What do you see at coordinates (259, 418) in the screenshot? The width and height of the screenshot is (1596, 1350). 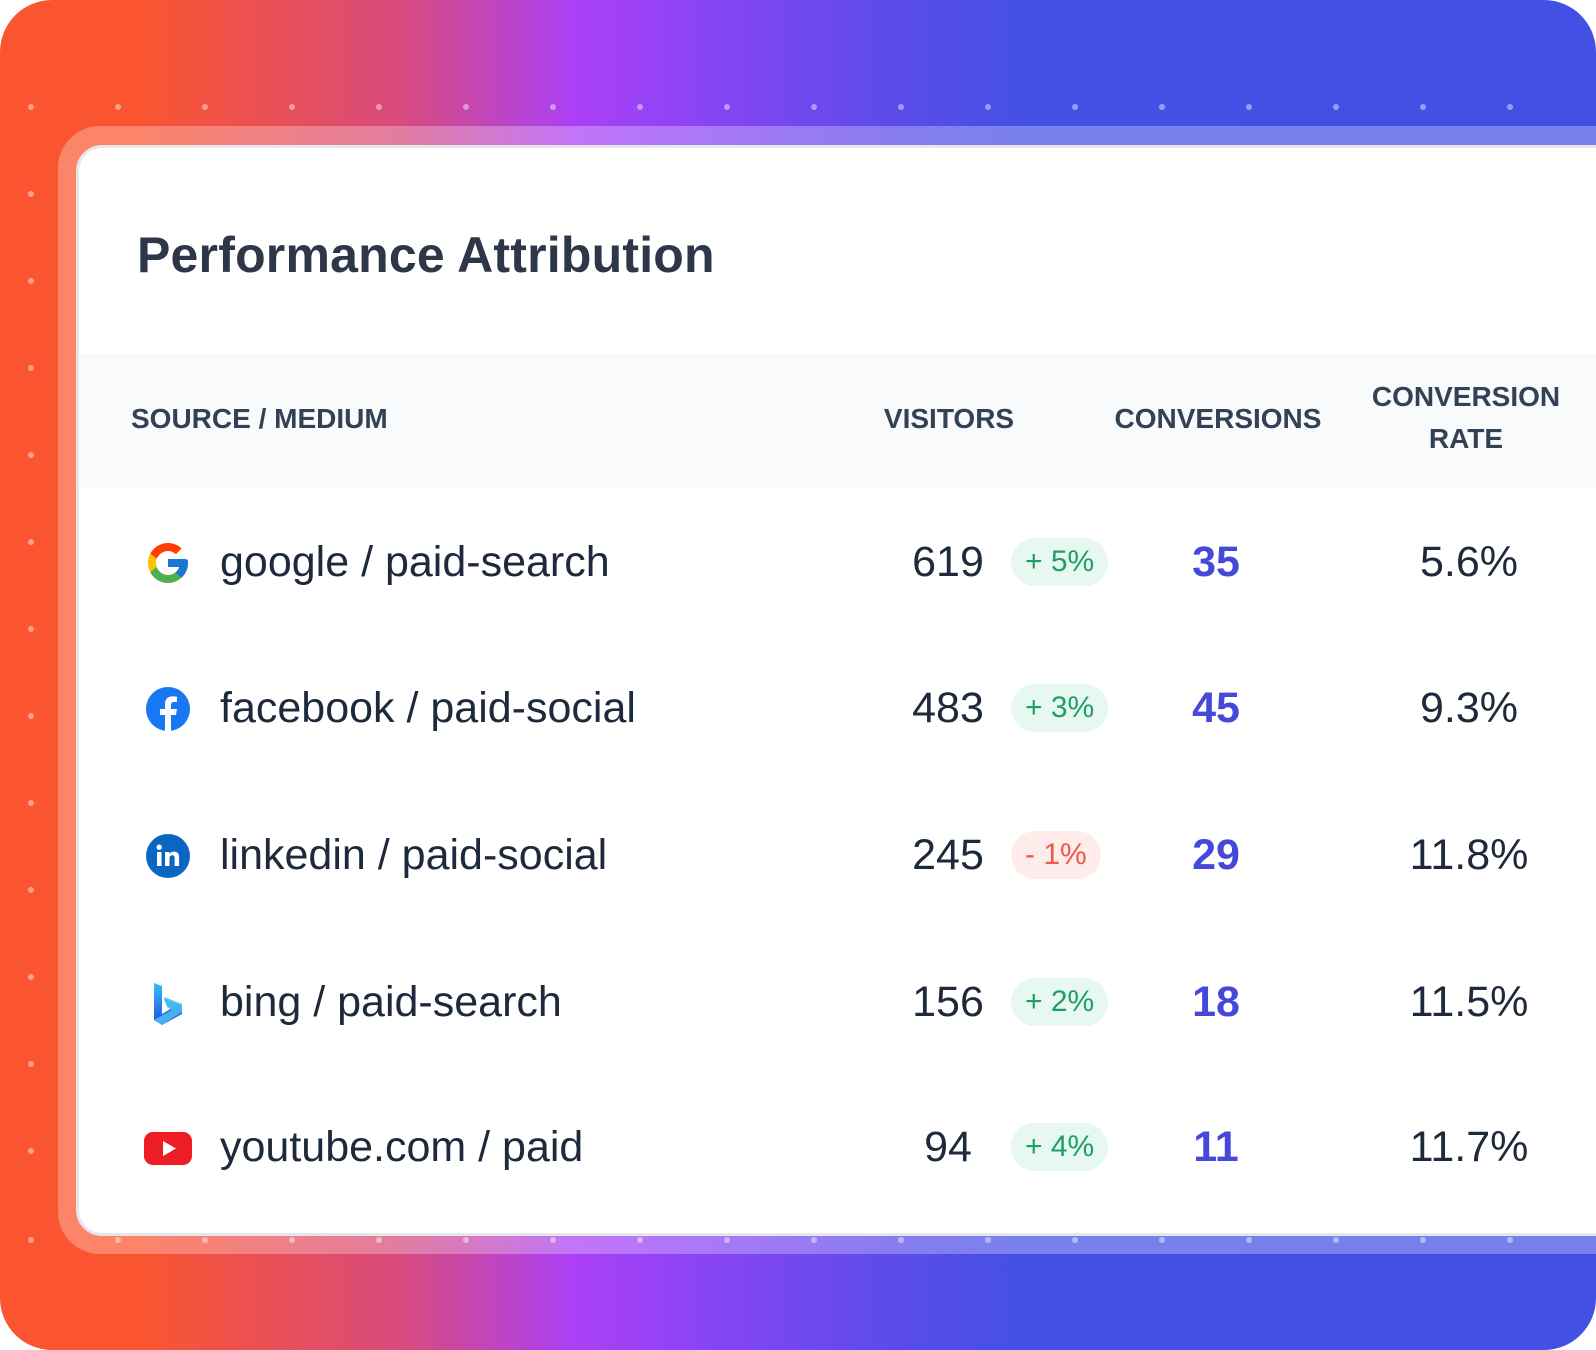 I see `column-header-source: SOURCE / MEDIUM` at bounding box center [259, 418].